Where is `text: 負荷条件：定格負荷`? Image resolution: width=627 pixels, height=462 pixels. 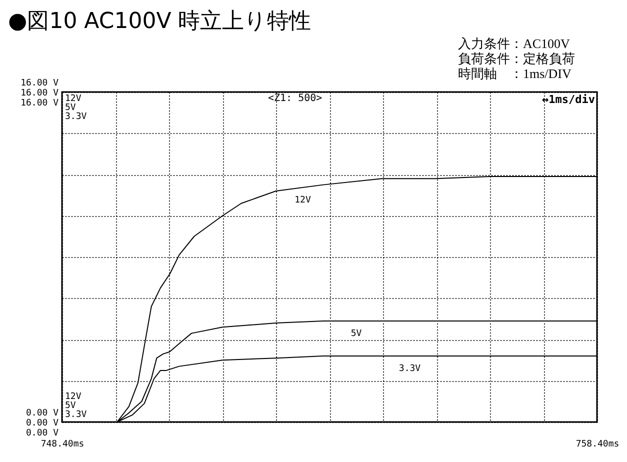
text: 負荷条件：定格負荷 is located at coordinates (516, 58).